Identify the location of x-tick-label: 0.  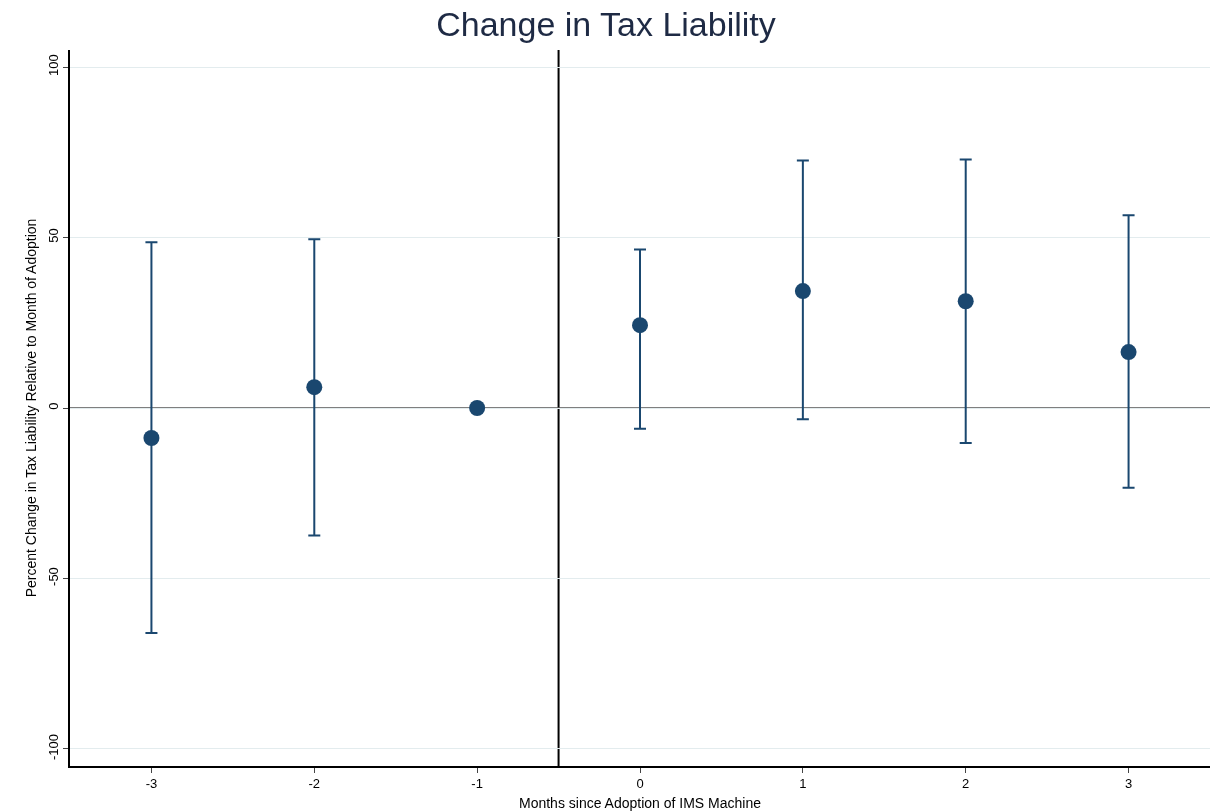
(640, 784).